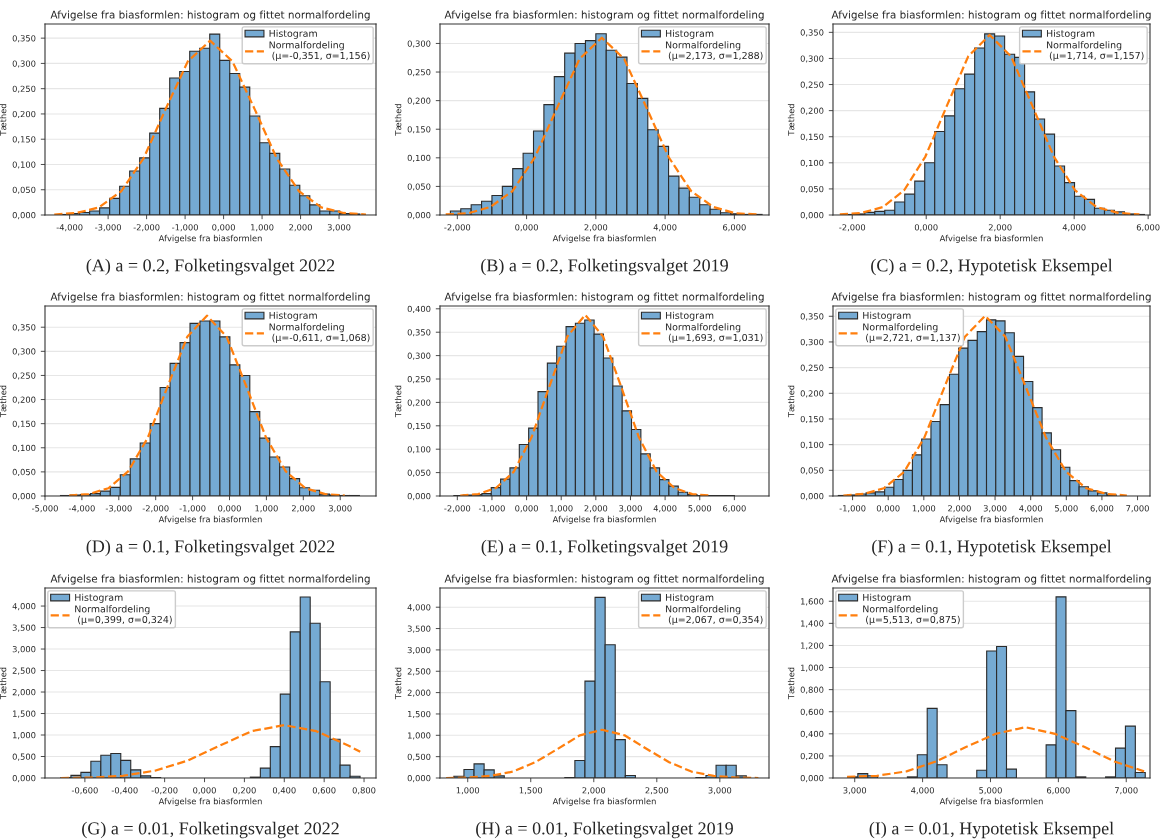 The height and width of the screenshot is (839, 1165). Describe the element at coordinates (714, 615) in the screenshot. I see `legend-label: Normalfordeling (μ=2,067, σ=0,354)` at that location.